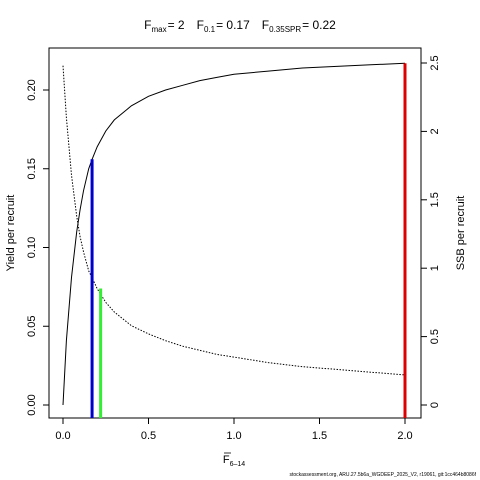 The width and height of the screenshot is (480, 480). I want to click on x-tick-label: 1.5, so click(319, 436).